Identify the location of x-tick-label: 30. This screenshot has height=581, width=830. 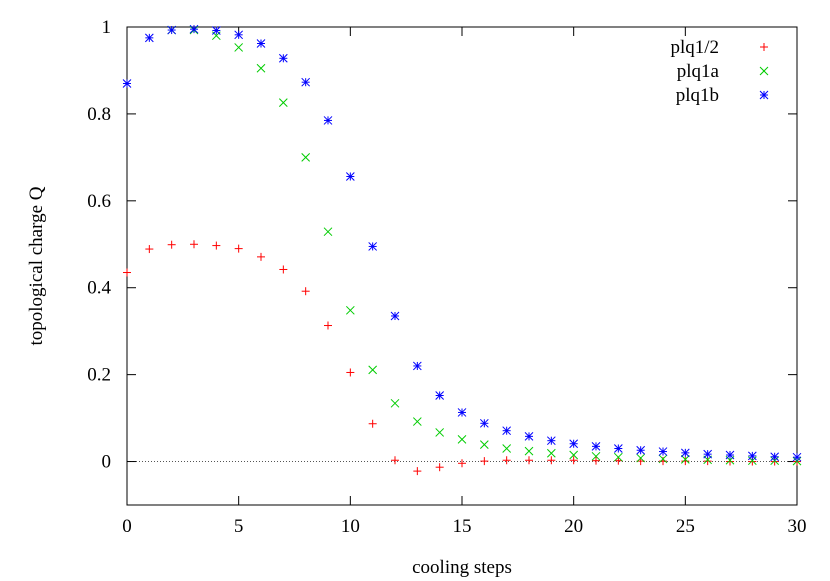
(797, 526).